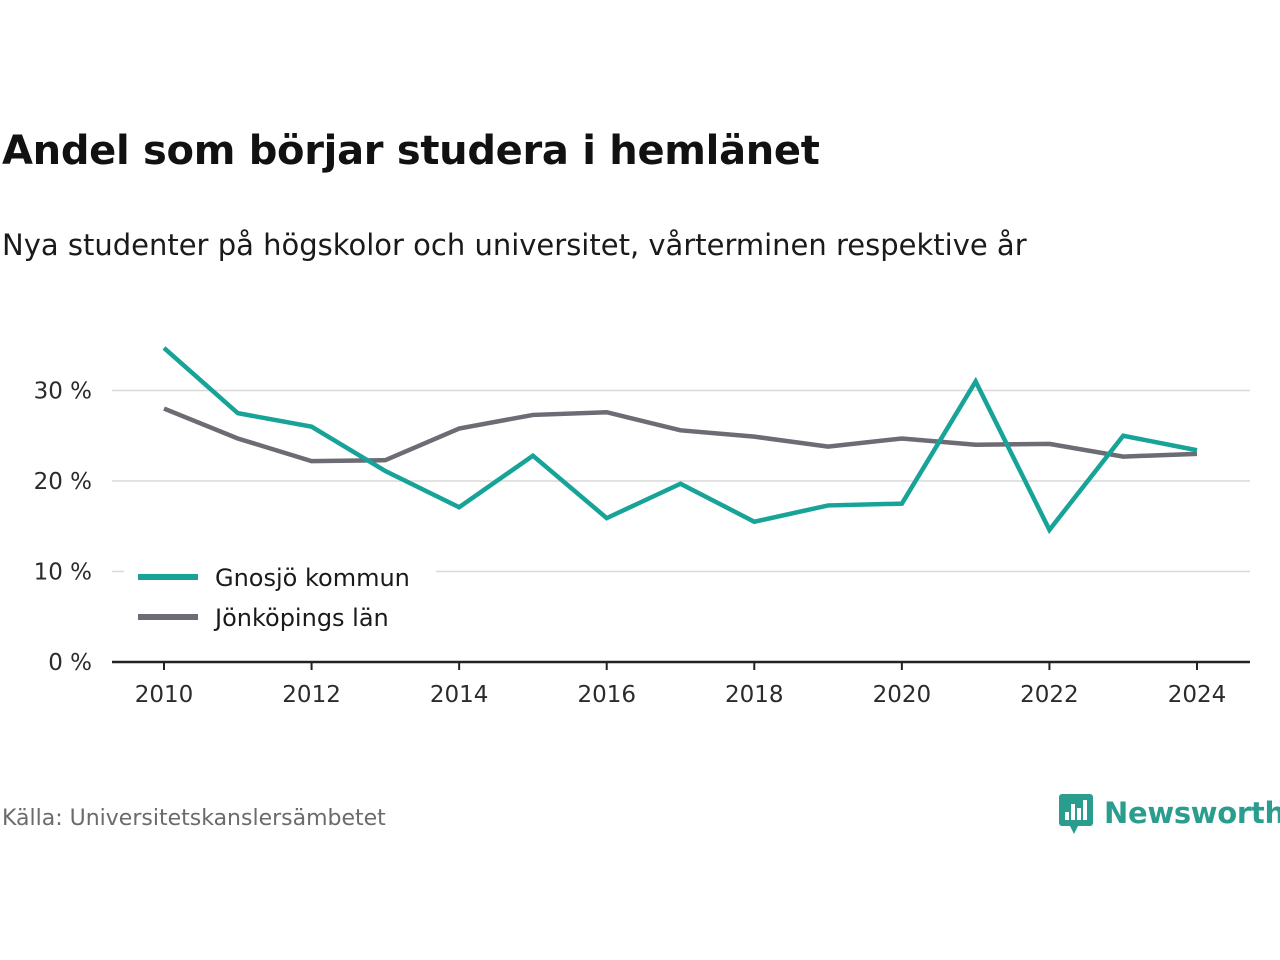  What do you see at coordinates (681, 685) in the screenshot?
I see `x-axis-ticks: 2010 2012 2014 2016 2018 2020 2022 2024` at bounding box center [681, 685].